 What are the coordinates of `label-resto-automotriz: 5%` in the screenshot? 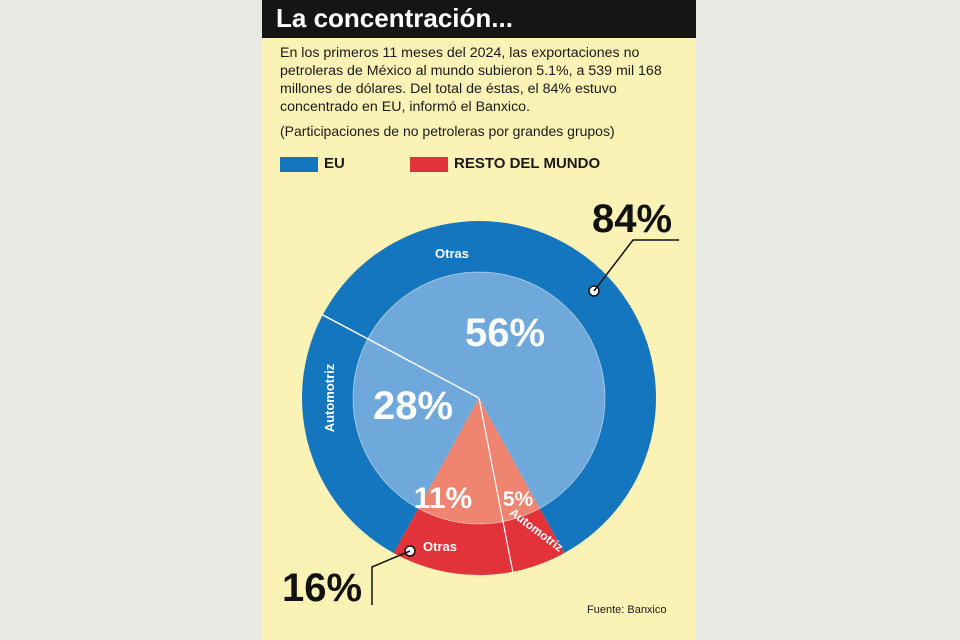 It's located at (518, 499).